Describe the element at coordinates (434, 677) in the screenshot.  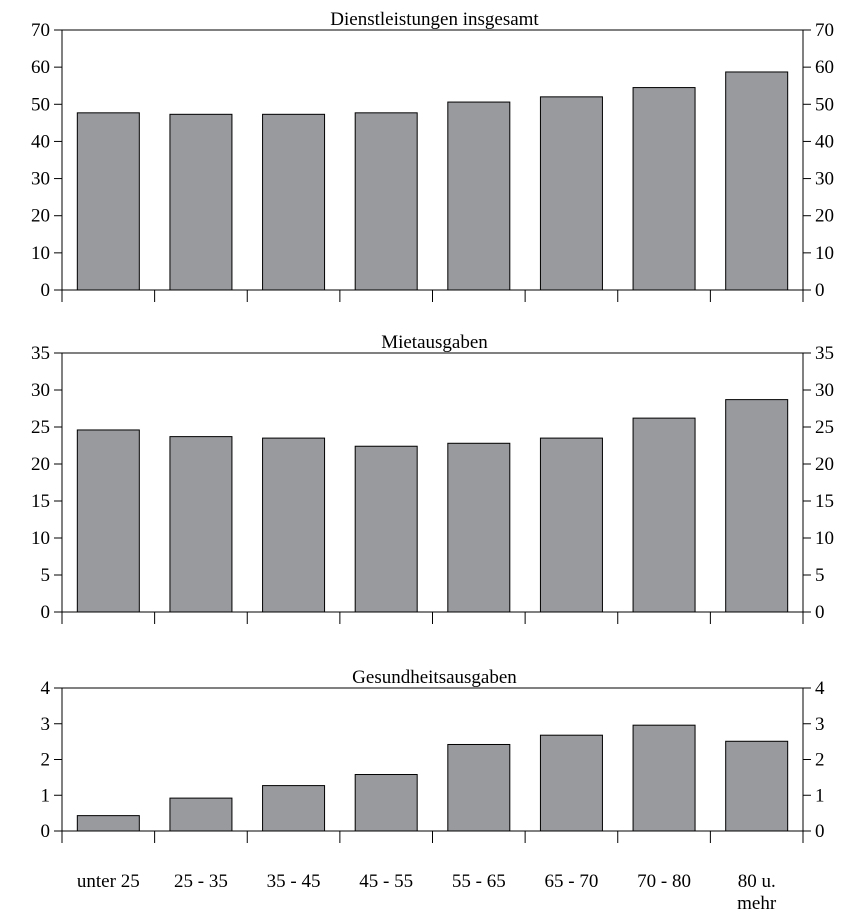
I see `chart-title: Gesundheitsausgaben` at that location.